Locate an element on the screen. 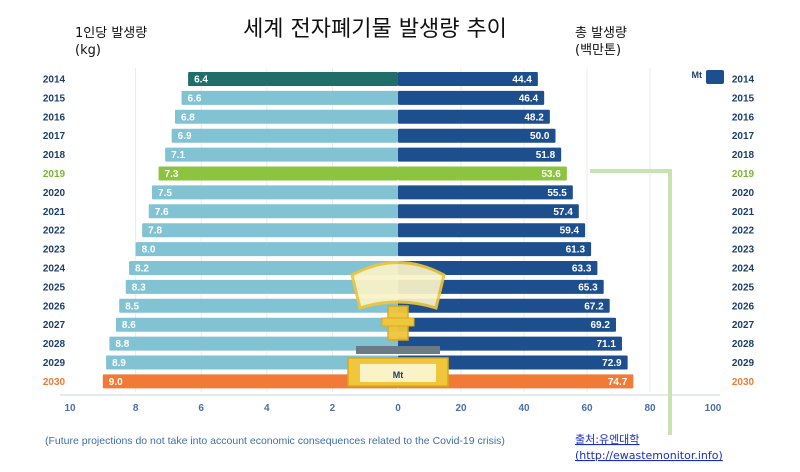 The height and width of the screenshot is (472, 800). scale-illustration: Mt is located at coordinates (398, 324).